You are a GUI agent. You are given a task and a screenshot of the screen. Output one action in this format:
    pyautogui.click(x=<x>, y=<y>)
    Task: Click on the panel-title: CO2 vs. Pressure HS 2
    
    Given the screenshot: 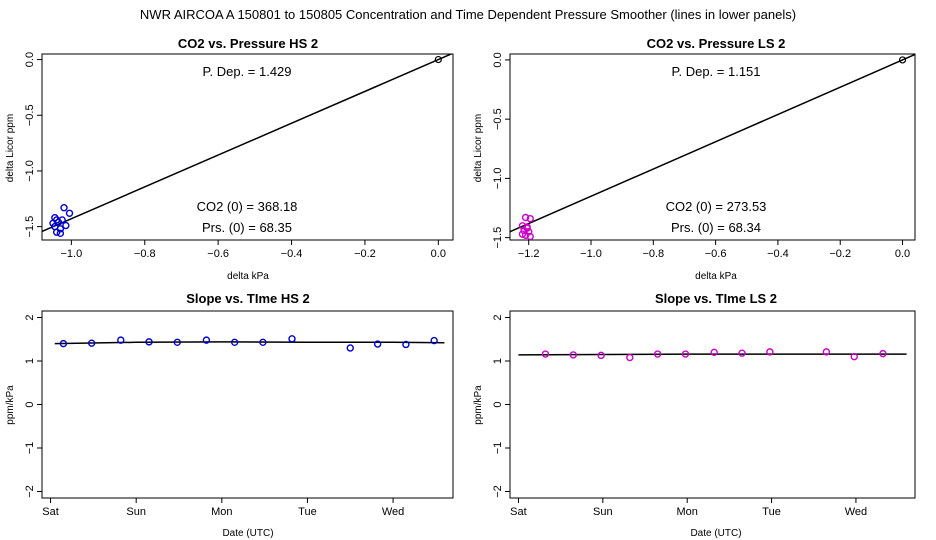 What is the action you would take?
    pyautogui.click(x=248, y=43)
    